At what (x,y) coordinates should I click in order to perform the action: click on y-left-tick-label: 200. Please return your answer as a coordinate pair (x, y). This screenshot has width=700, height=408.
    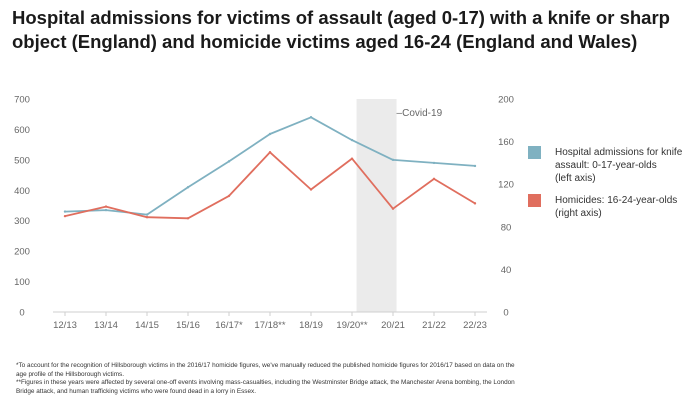
    Looking at the image, I should click on (22, 252).